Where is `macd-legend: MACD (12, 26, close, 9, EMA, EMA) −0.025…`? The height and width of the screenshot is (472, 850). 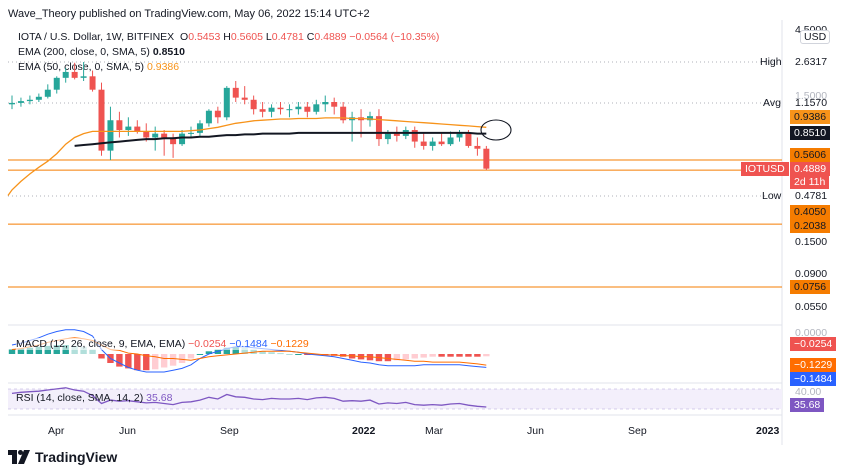
macd-legend: MACD (12, 26, close, 9, EMA, EMA) −0.025… is located at coordinates (162, 344).